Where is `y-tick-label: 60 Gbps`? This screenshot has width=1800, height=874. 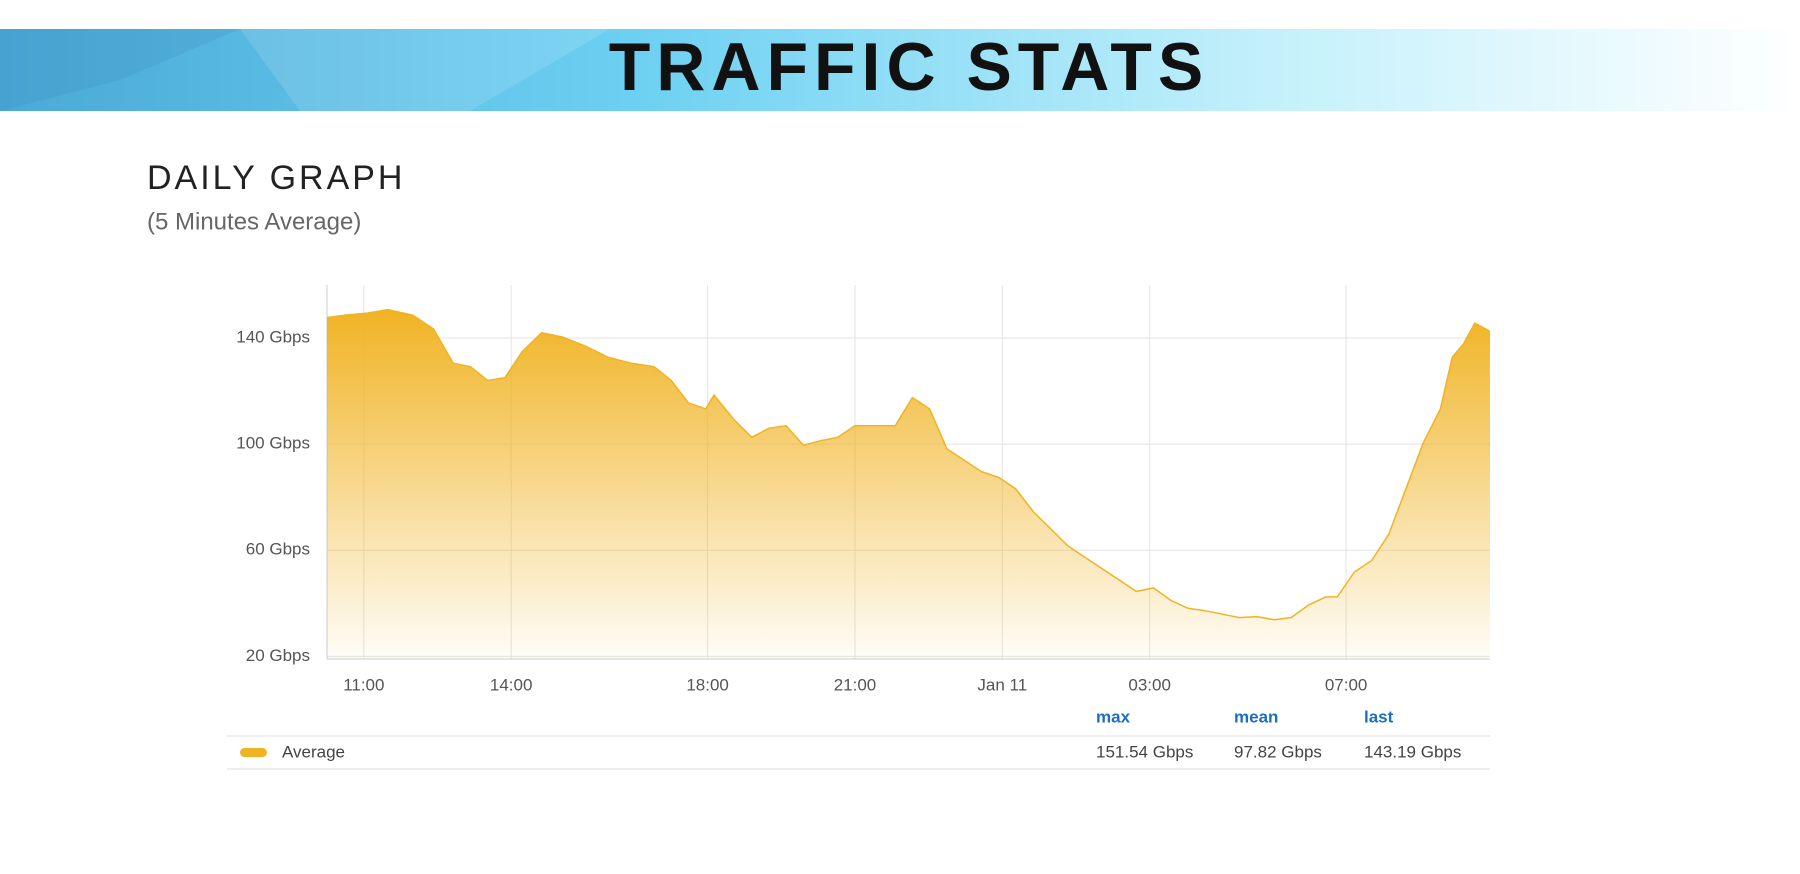
y-tick-label: 60 Gbps is located at coordinates (278, 549).